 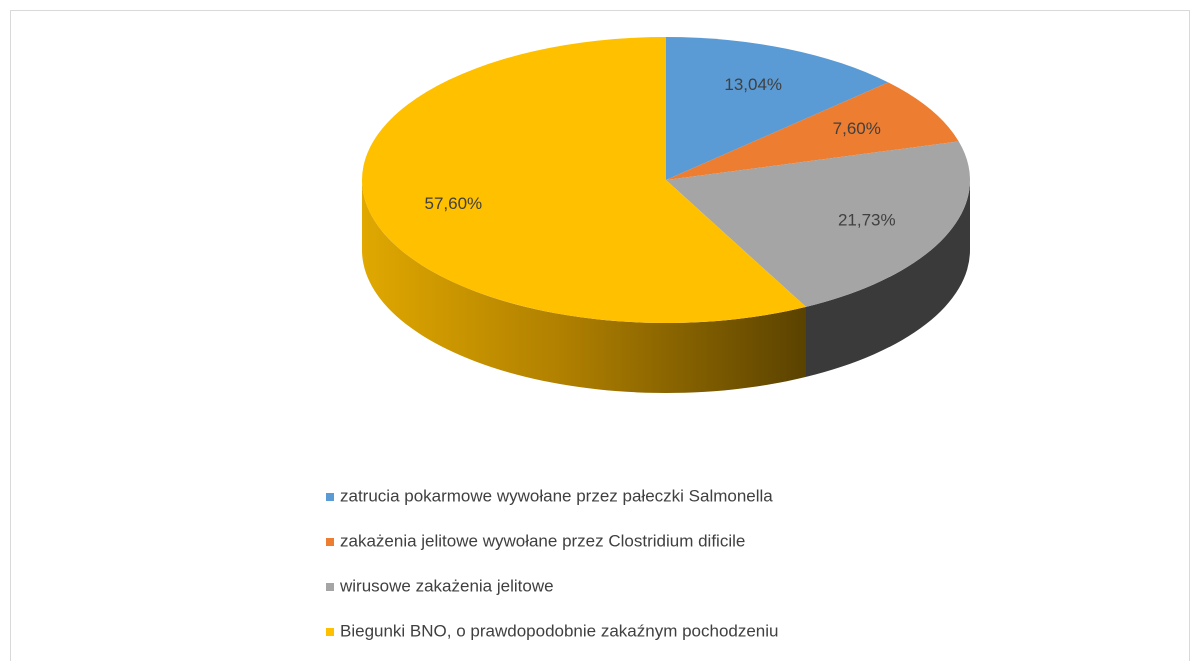 I want to click on data-label: 13,04%, so click(x=753, y=84).